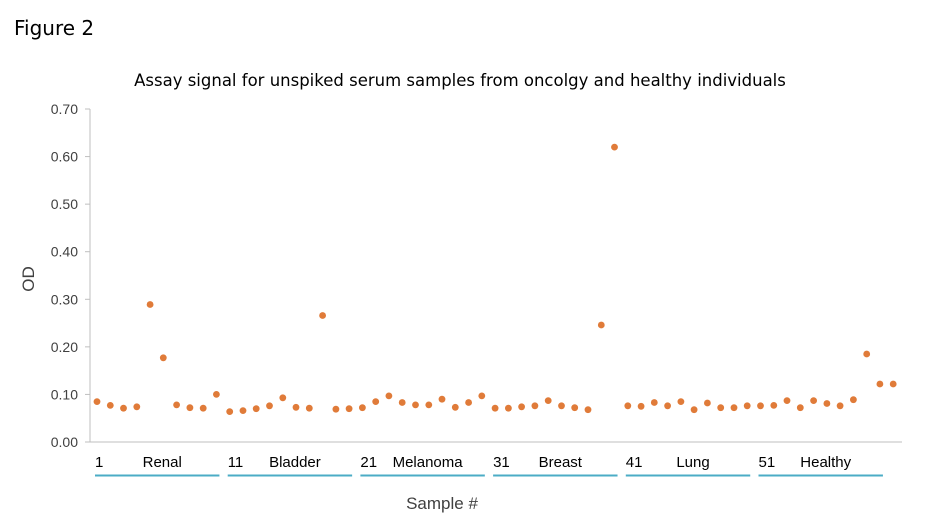 Image resolution: width=925 pixels, height=524 pixels. I want to click on y-tick-label: 0.10, so click(64, 394).